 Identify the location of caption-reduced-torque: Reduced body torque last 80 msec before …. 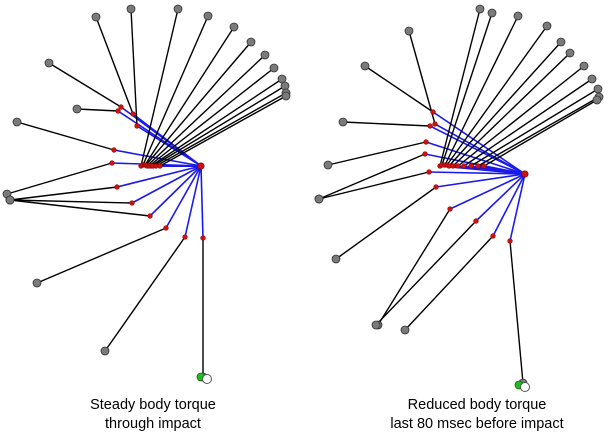
(477, 415).